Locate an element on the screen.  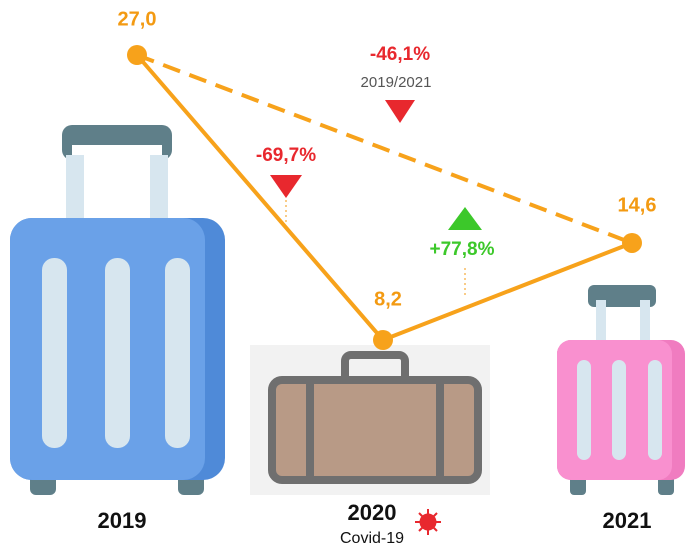
virus-icon is located at coordinates (428, 522).